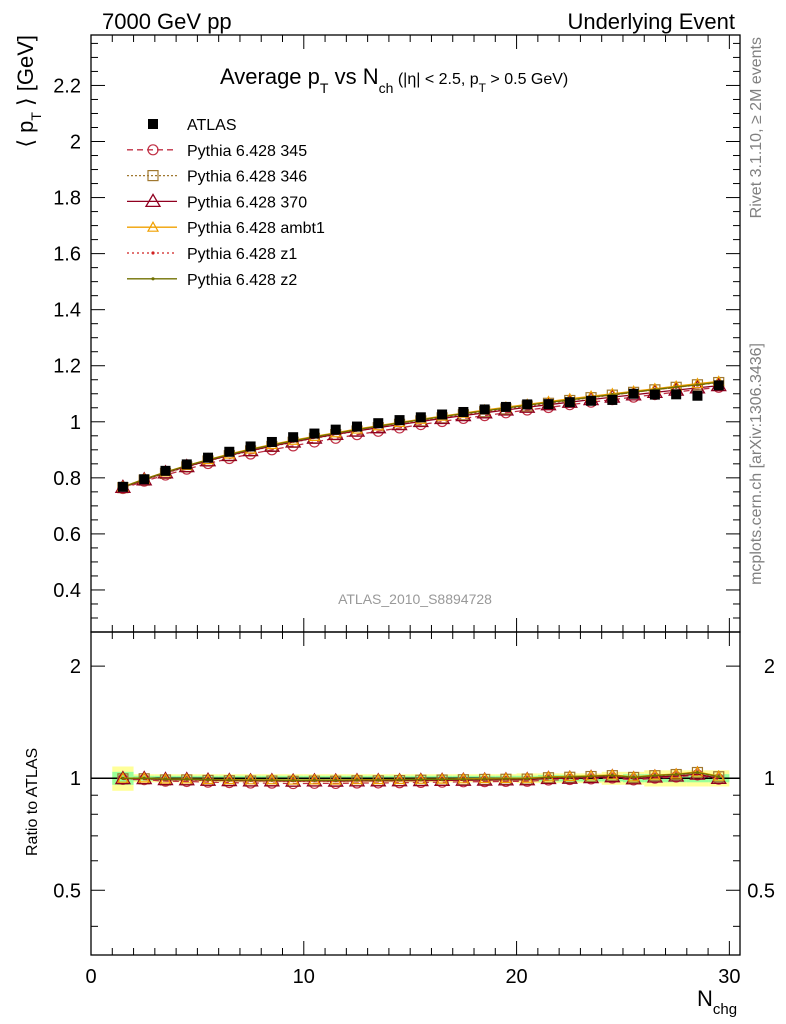  What do you see at coordinates (67, 479) in the screenshot?
I see `y-tick-label: 0.8` at bounding box center [67, 479].